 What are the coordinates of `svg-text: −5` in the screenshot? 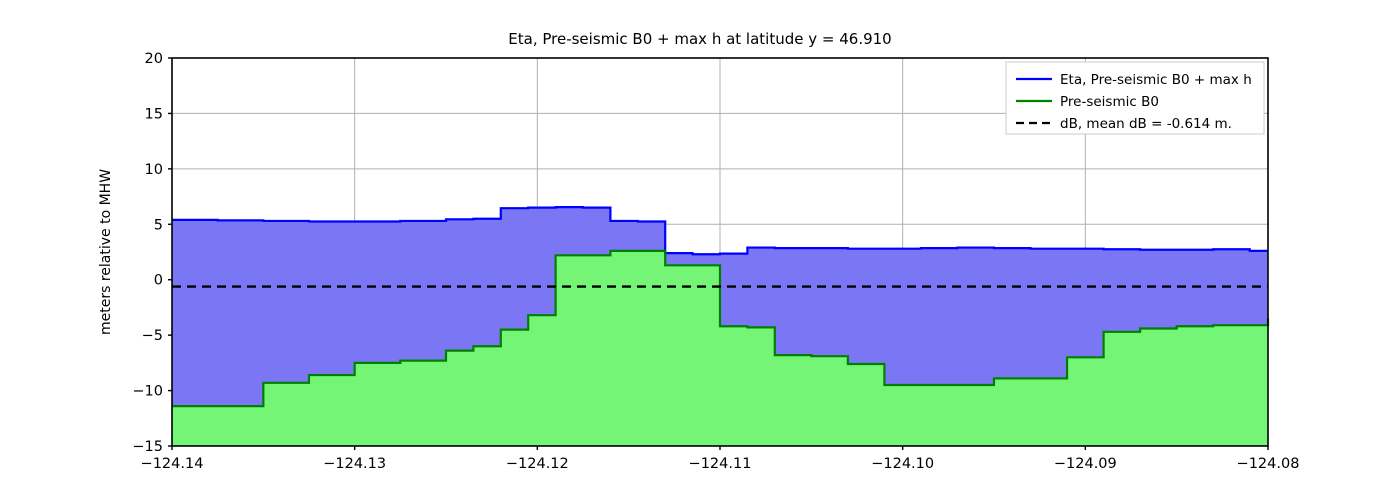 It's located at (152, 336).